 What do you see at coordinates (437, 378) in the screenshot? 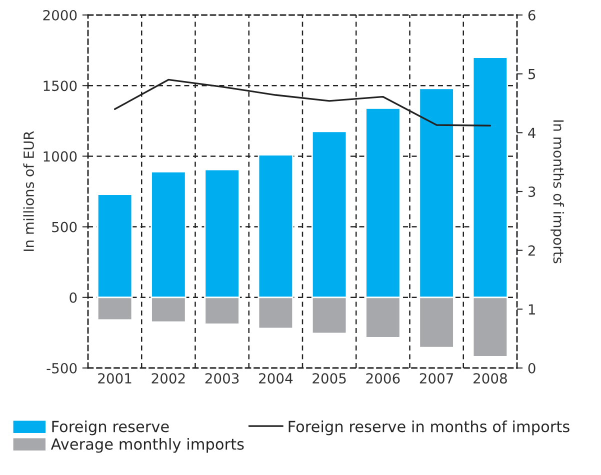
I see `x-tick-label: 2007` at bounding box center [437, 378].